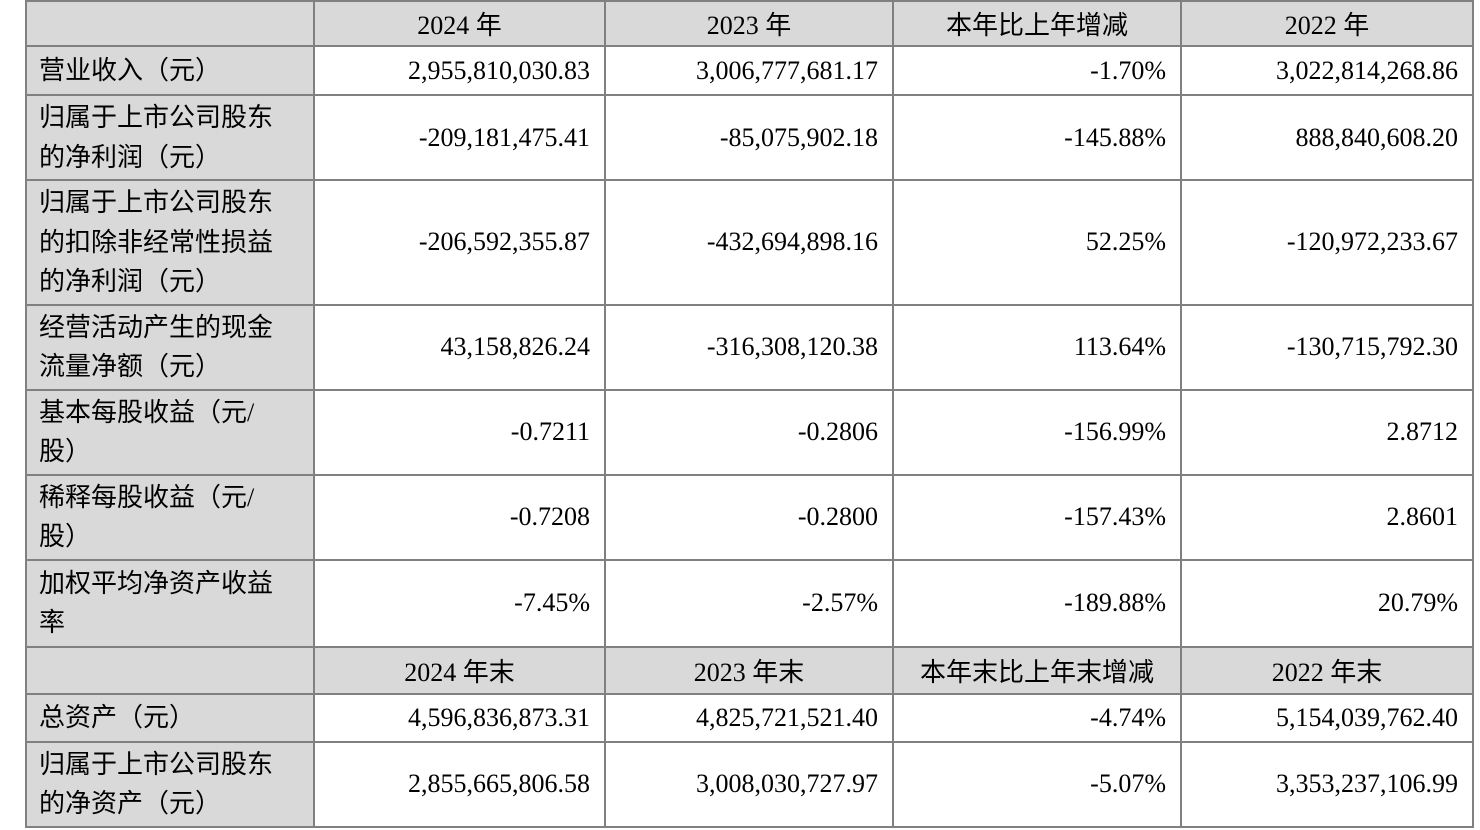 This screenshot has height=830, width=1480. I want to click on value-2022: 5,154,039,762.40, so click(1327, 717).